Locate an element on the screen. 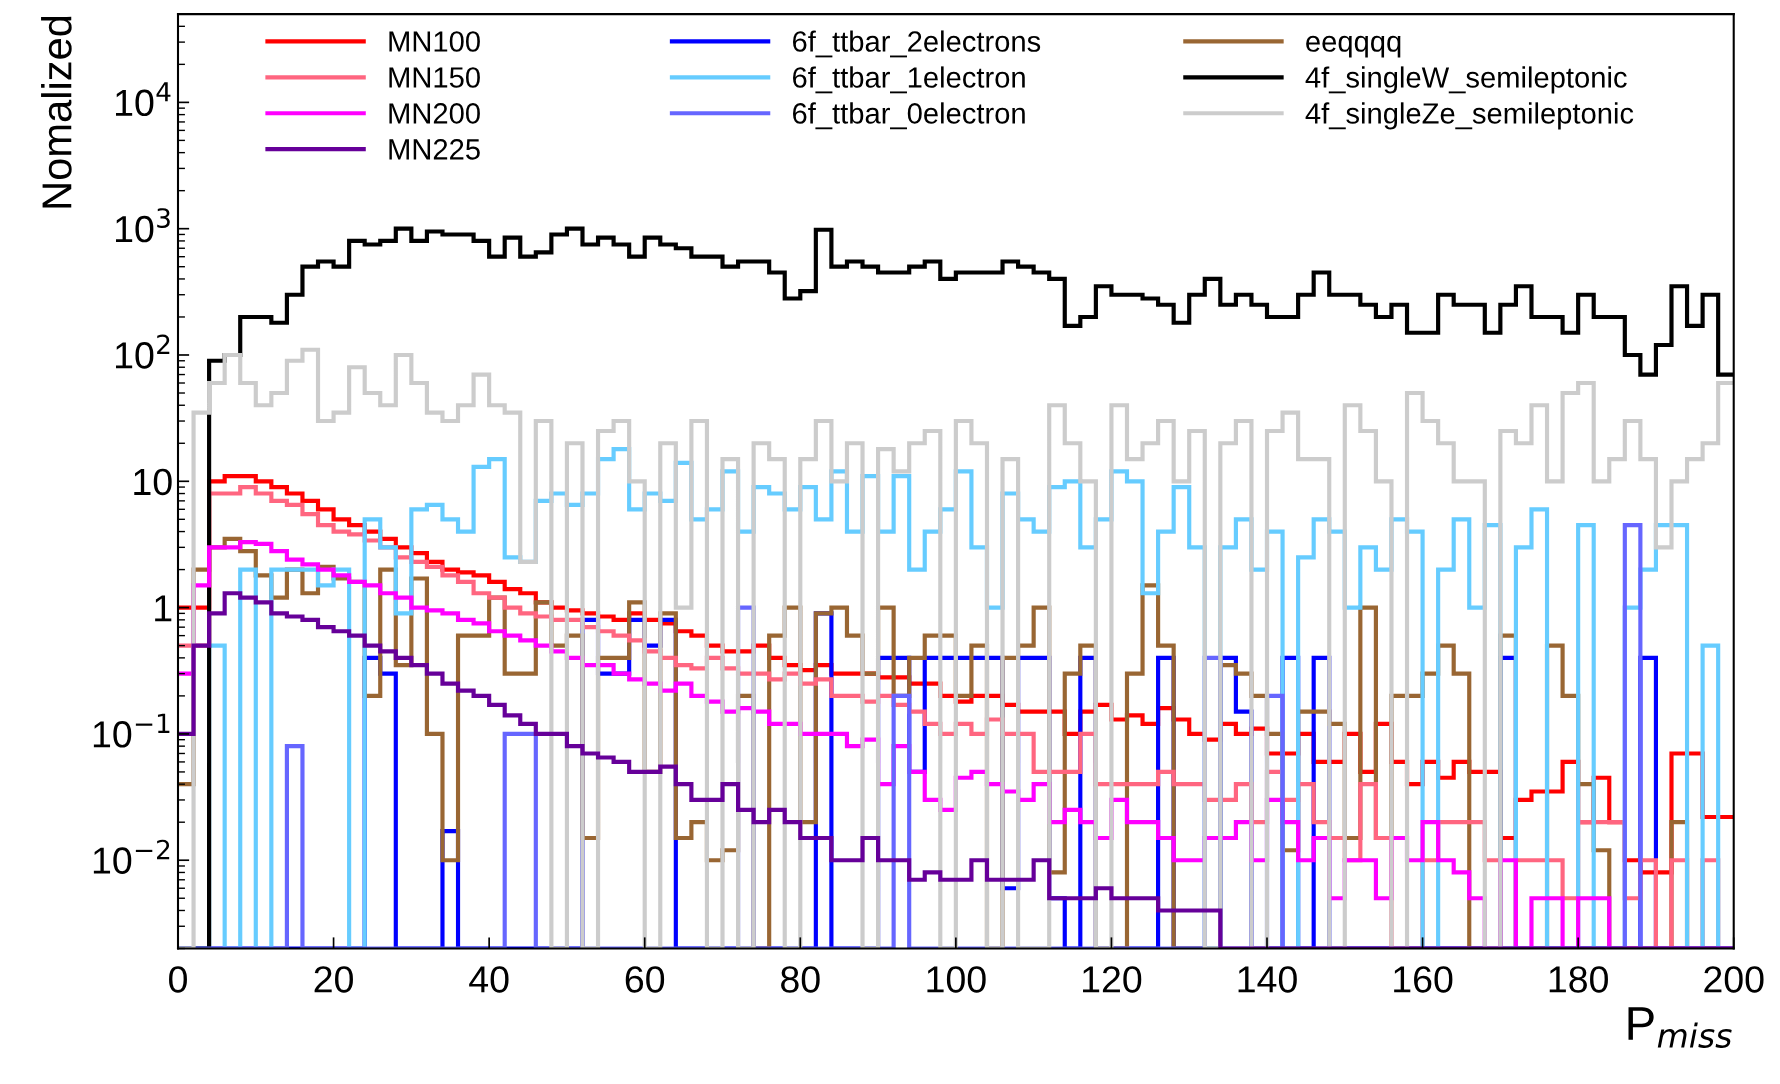  y-tick-label: 1 is located at coordinates (163, 608).